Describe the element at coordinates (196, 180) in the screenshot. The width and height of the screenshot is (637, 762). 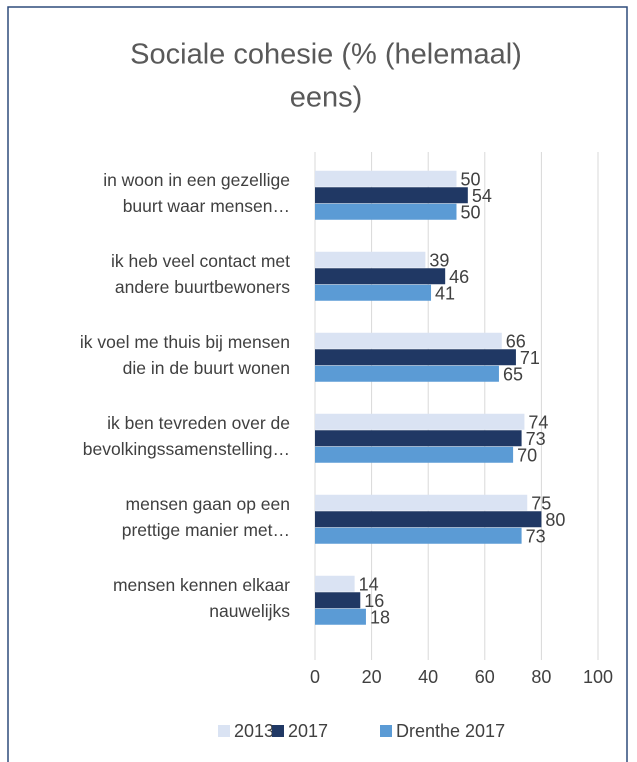
I see `y-tick-label: in woon in een gezellige` at that location.